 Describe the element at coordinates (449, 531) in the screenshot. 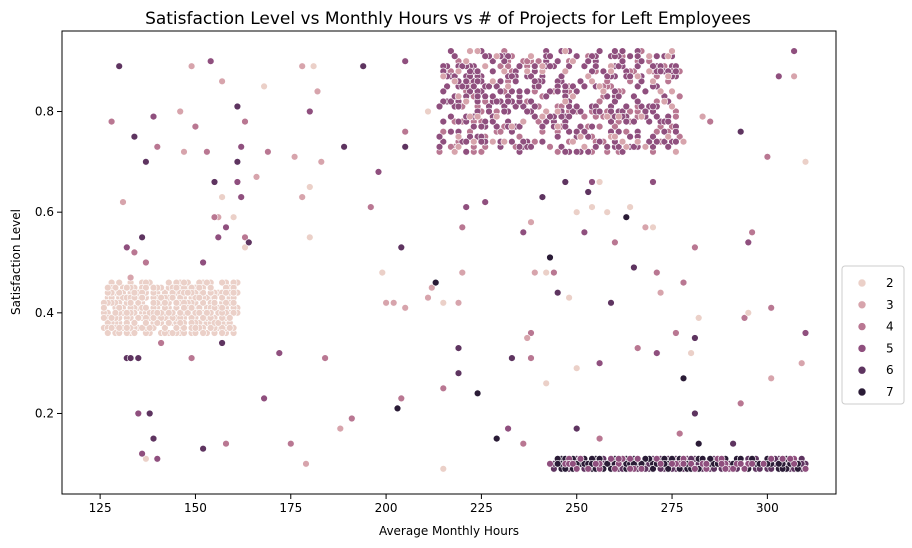

I see `x-axis-label: Average Monthly Hours` at that location.